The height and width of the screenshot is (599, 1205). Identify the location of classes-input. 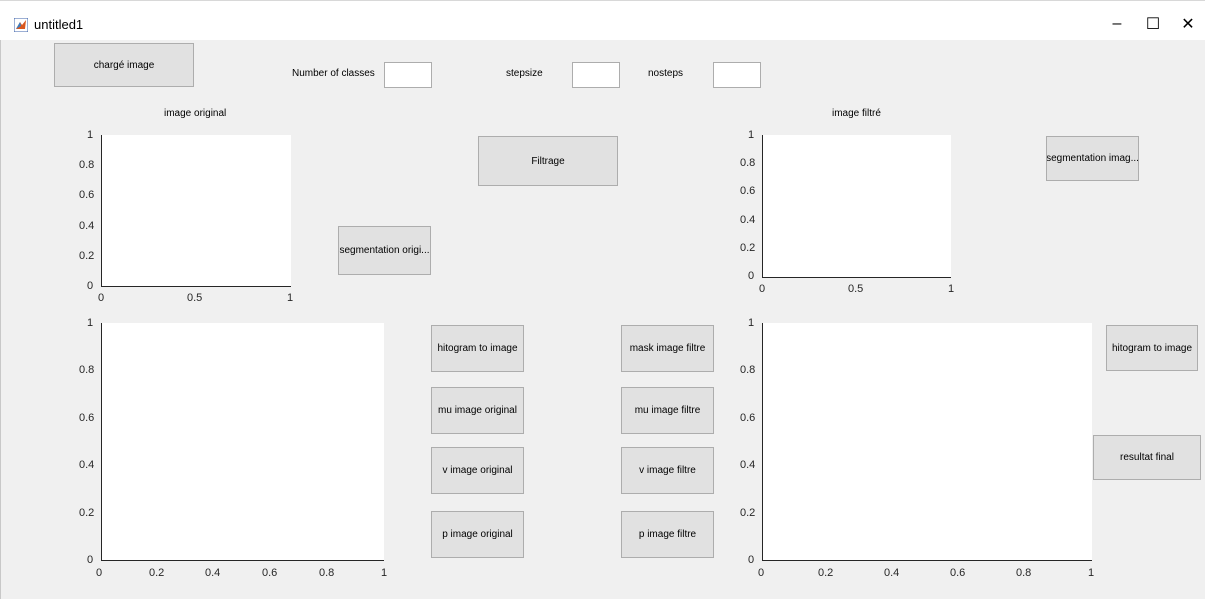
(408, 75).